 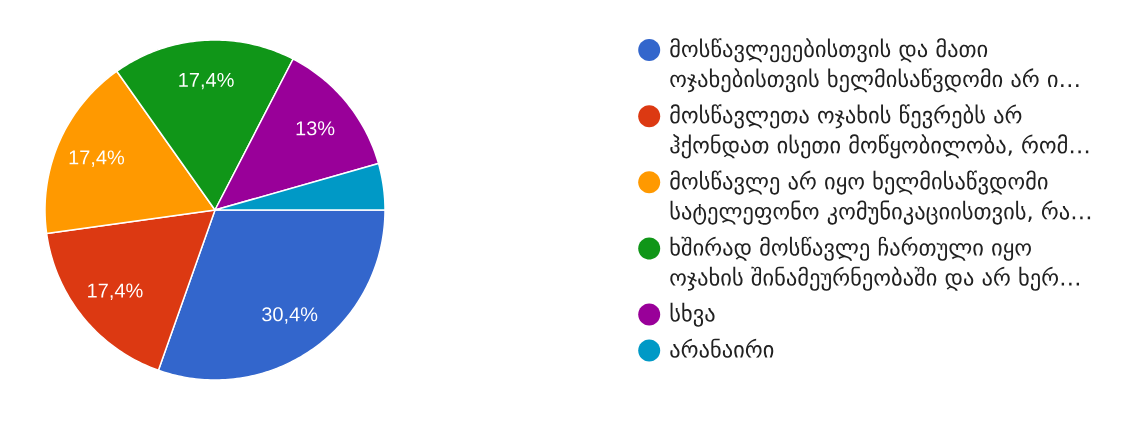 I want to click on data-label: 30,4%, so click(x=290, y=315).